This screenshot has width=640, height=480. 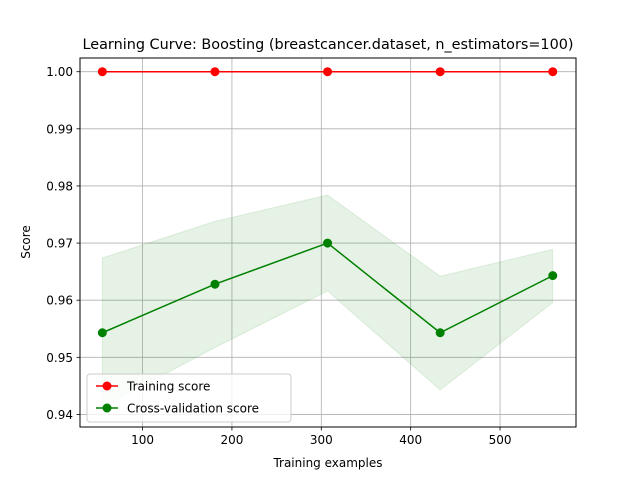 What do you see at coordinates (500, 440) in the screenshot?
I see `x-tick-label: 500` at bounding box center [500, 440].